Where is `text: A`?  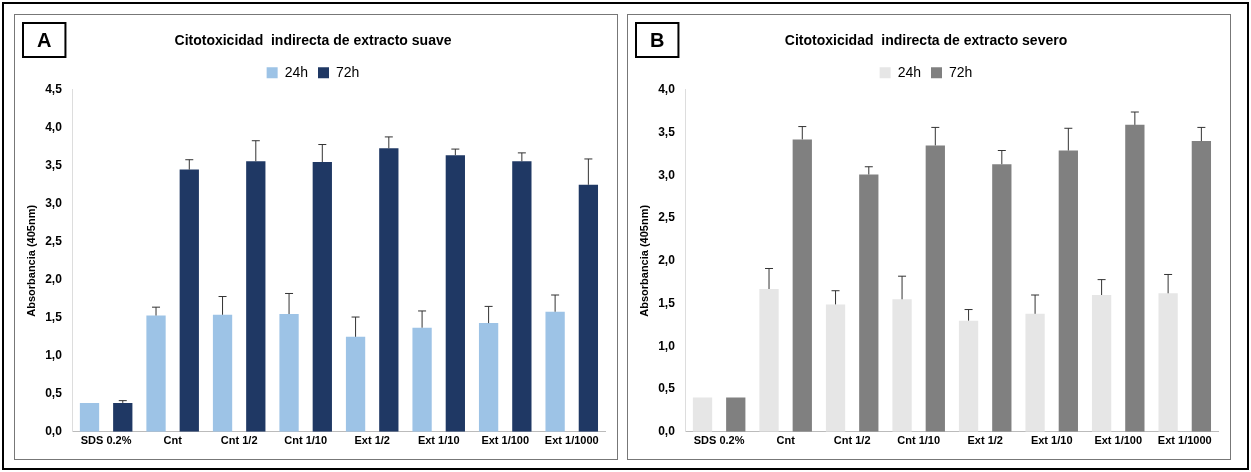 text: A is located at coordinates (44, 39).